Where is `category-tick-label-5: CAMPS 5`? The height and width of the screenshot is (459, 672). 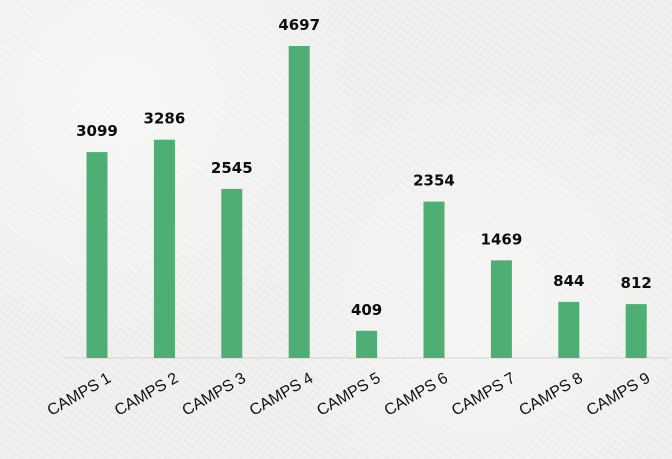 category-tick-label-5: CAMPS 5 is located at coordinates (348, 395).